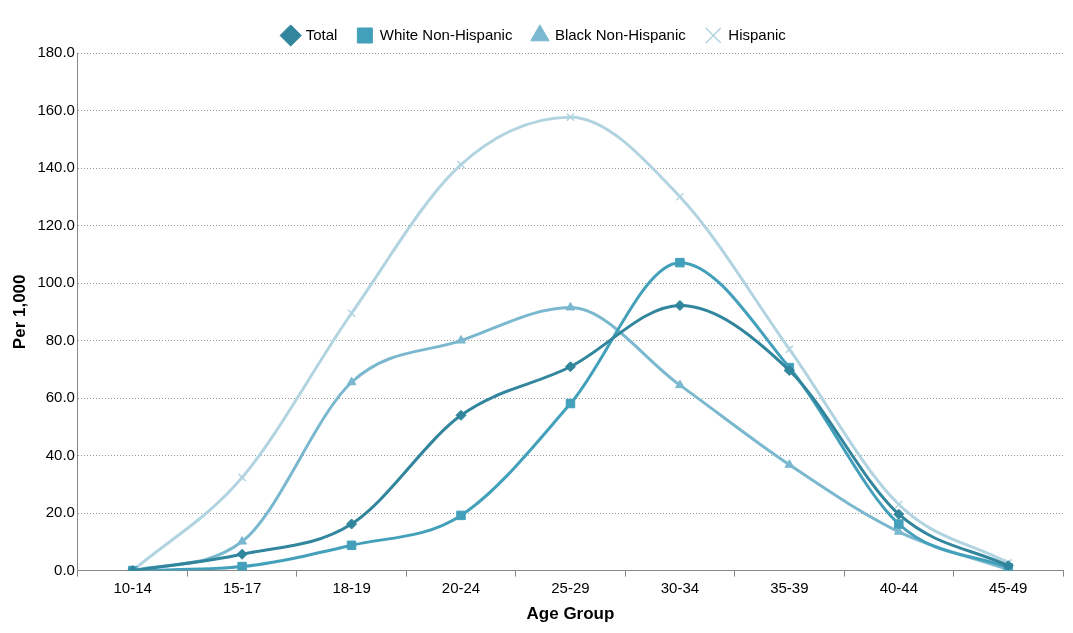 The image size is (1073, 633). I want to click on x-tick-label: 30-34, so click(680, 587).